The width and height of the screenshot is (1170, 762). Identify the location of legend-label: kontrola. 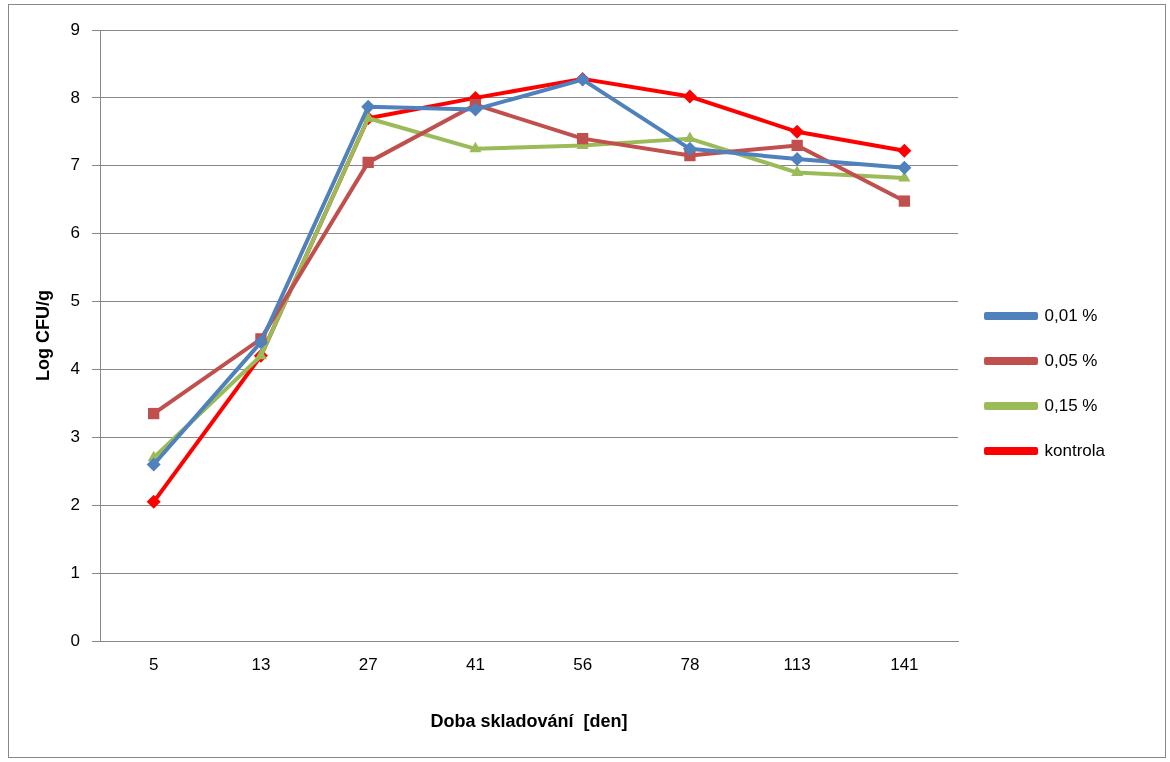
(1075, 450).